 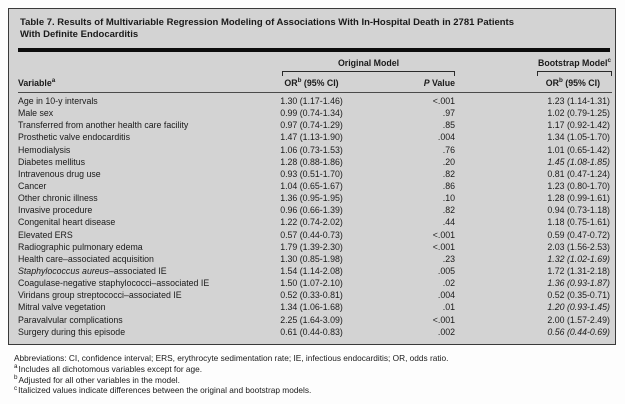 What do you see at coordinates (62, 307) in the screenshot?
I see `variable-label: Mitral valve vegetation` at bounding box center [62, 307].